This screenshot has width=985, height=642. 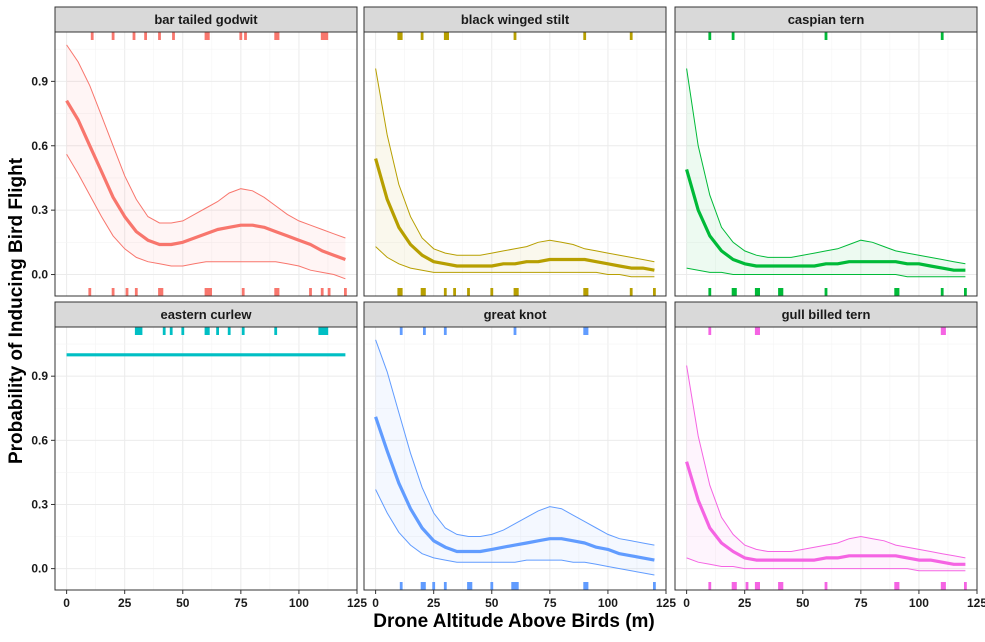 What do you see at coordinates (826, 19) in the screenshot?
I see `panel-strip-label: caspian tern` at bounding box center [826, 19].